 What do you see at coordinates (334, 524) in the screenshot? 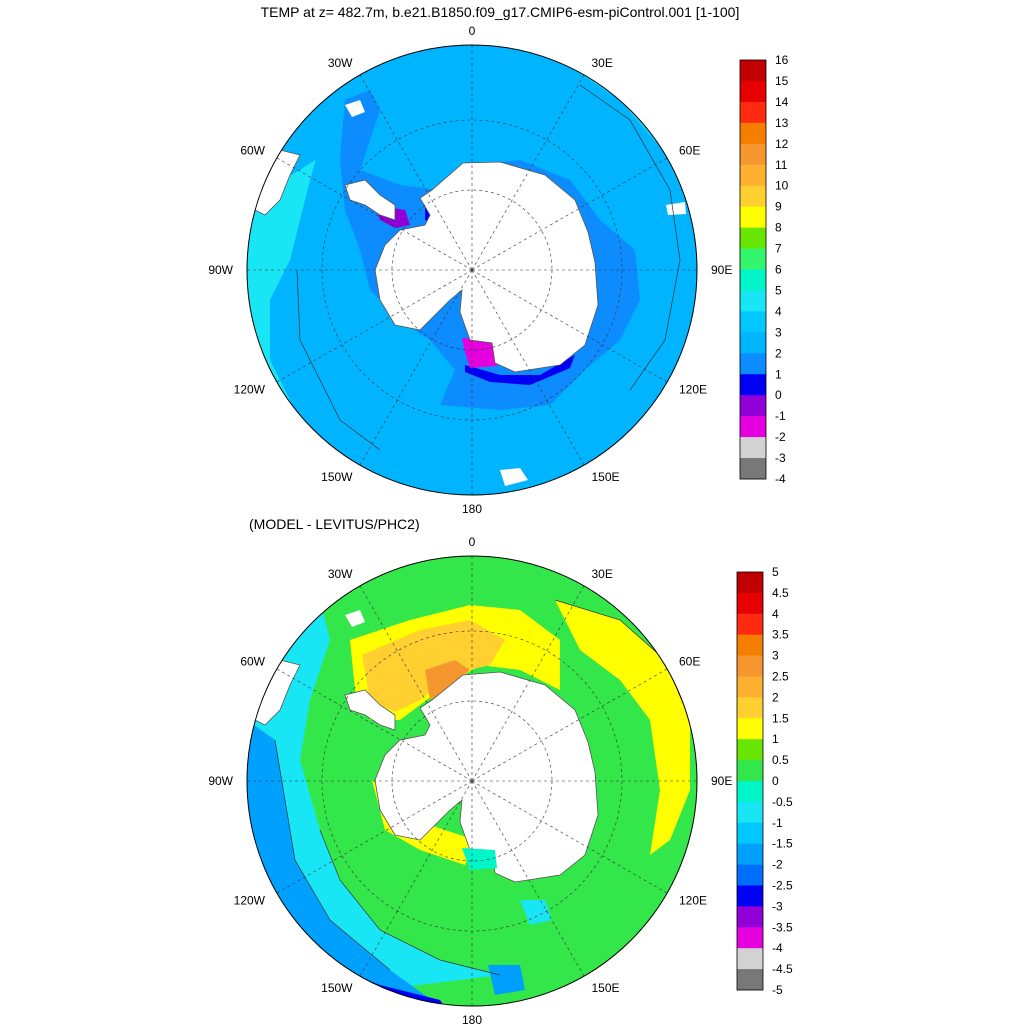
I see `bottom-plot-title: (MODEL - LEVITUS/PHC2)` at bounding box center [334, 524].